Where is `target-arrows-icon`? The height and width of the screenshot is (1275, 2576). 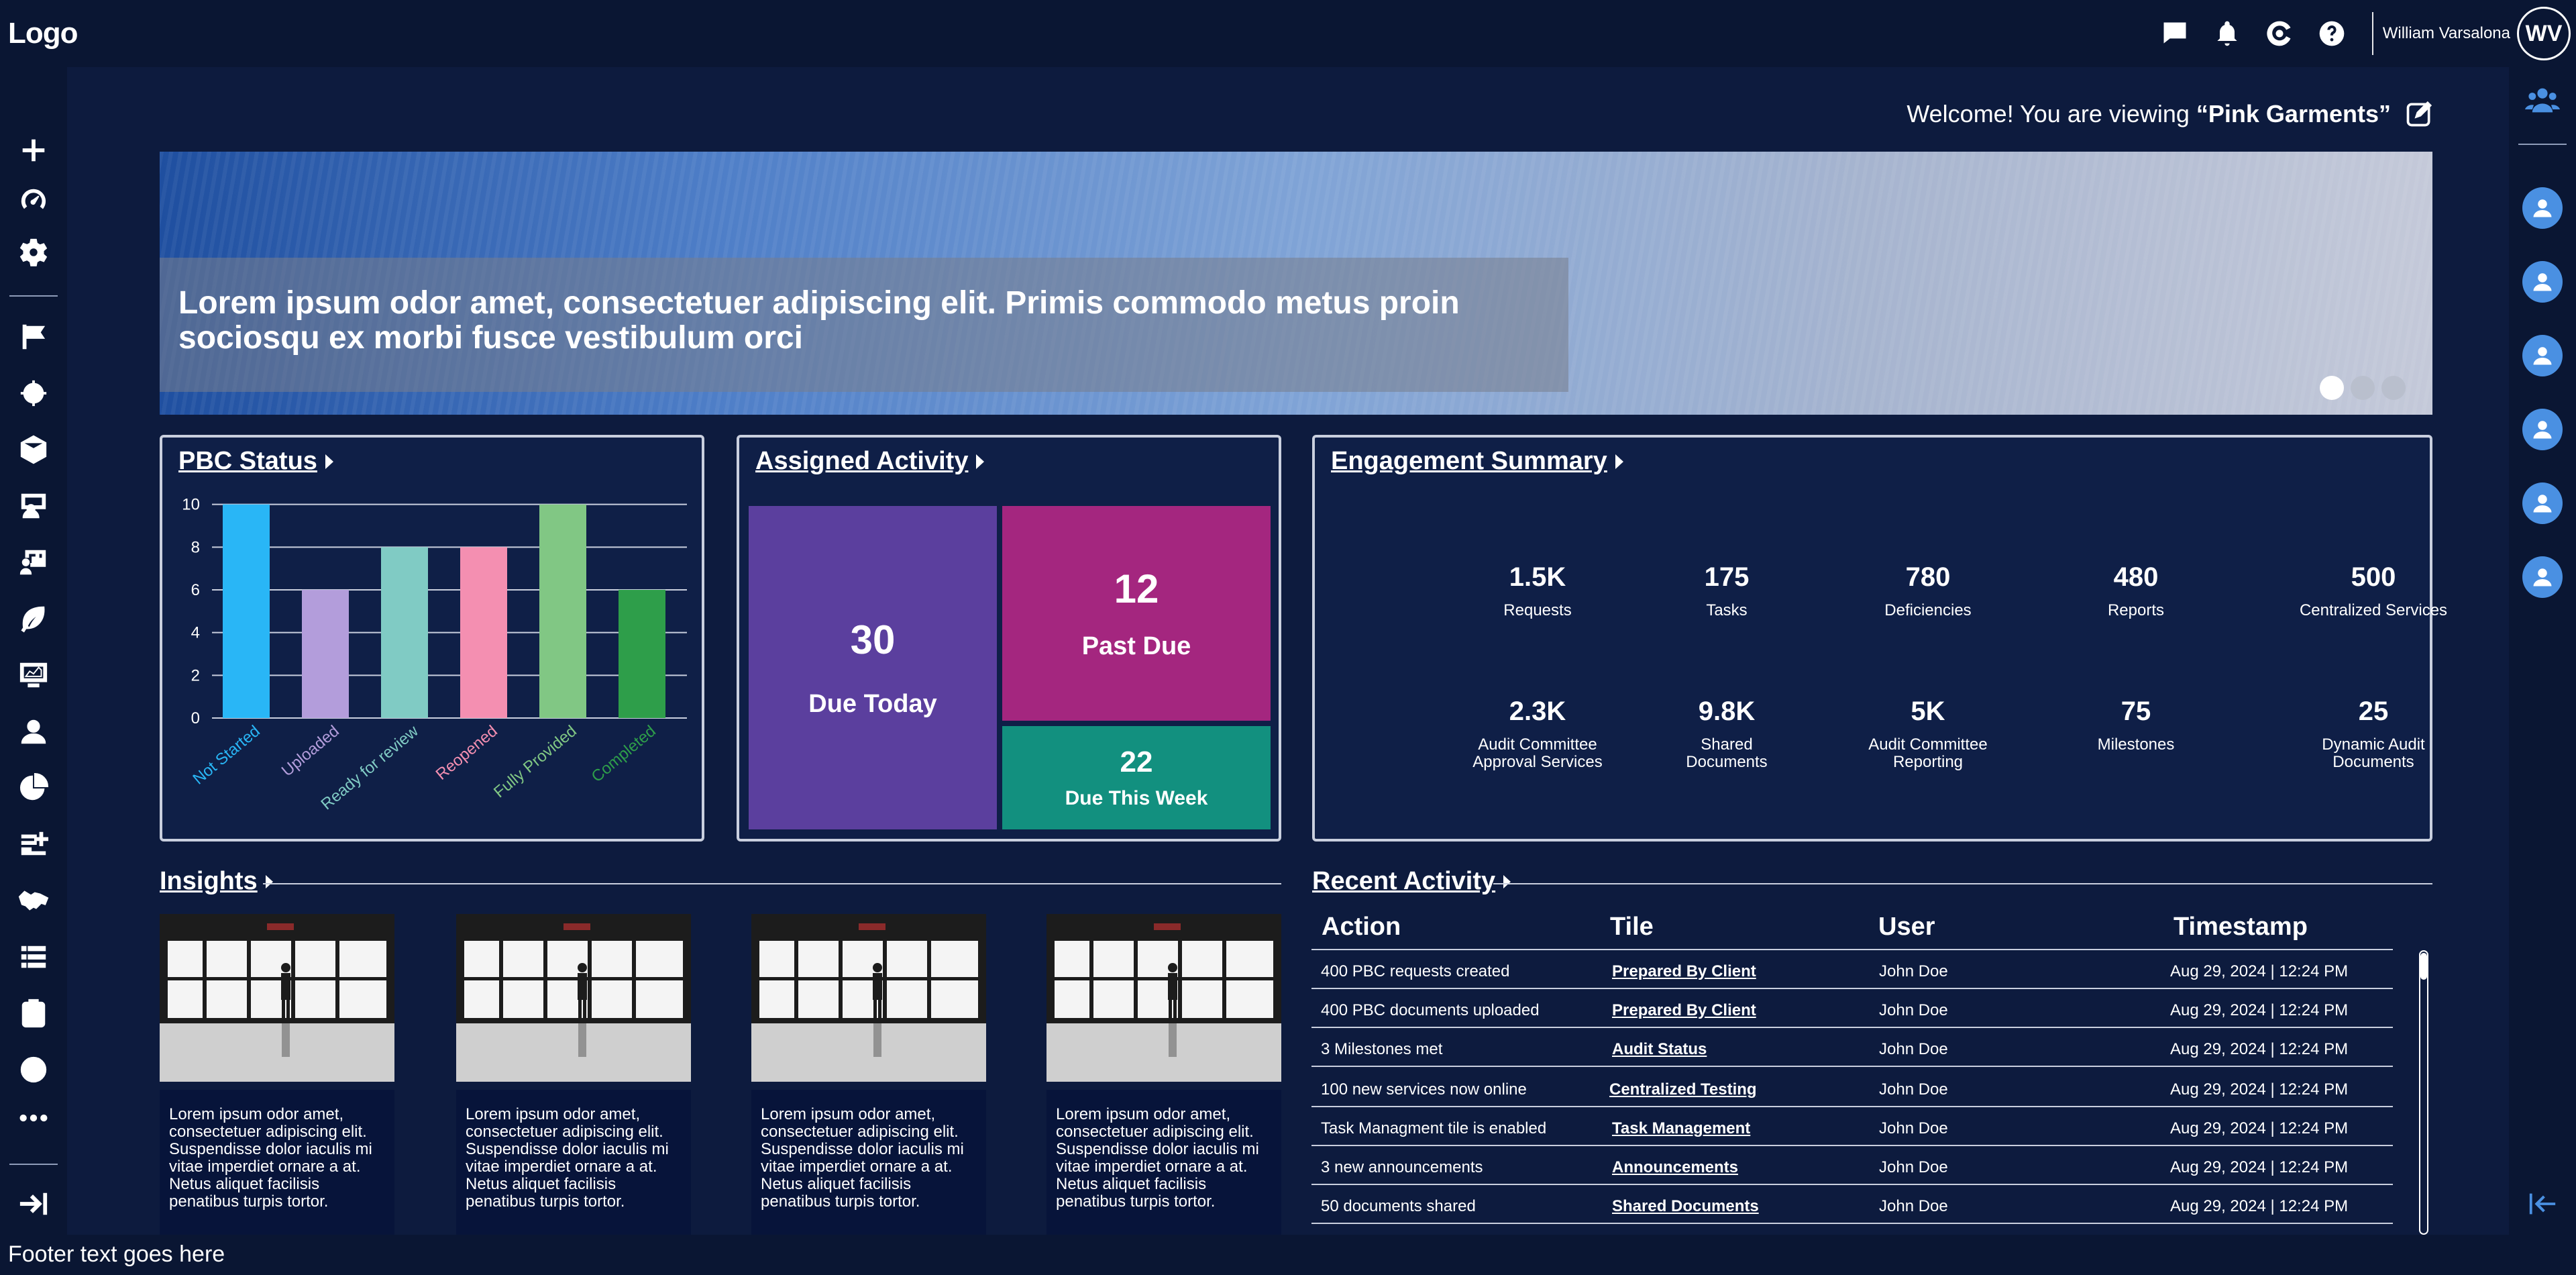
target-arrows-icon is located at coordinates (33, 393).